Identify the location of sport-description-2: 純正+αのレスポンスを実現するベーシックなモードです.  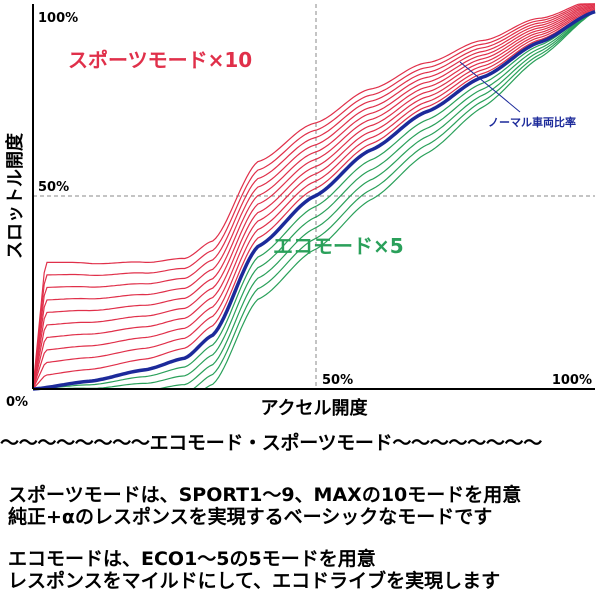
(250, 517).